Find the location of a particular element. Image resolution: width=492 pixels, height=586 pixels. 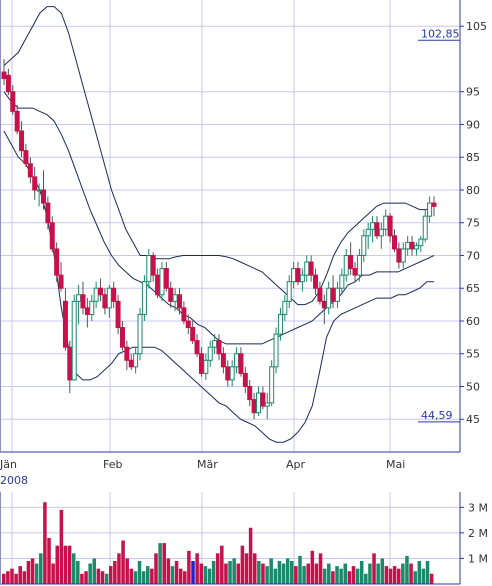

x-tick-feb: Feb is located at coordinates (112, 464).